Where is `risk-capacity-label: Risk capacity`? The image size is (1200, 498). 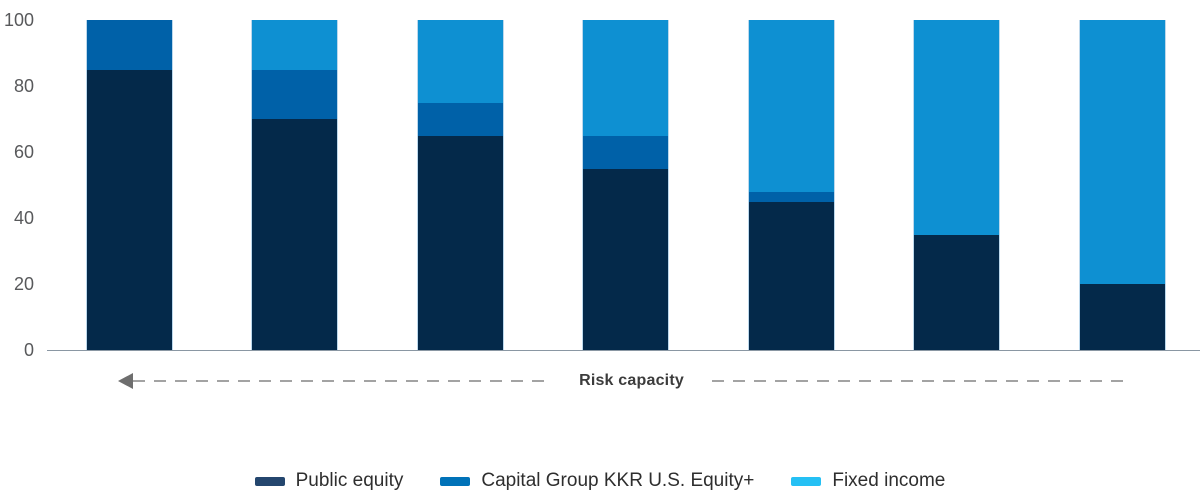
risk-capacity-label: Risk capacity is located at coordinates (631, 380).